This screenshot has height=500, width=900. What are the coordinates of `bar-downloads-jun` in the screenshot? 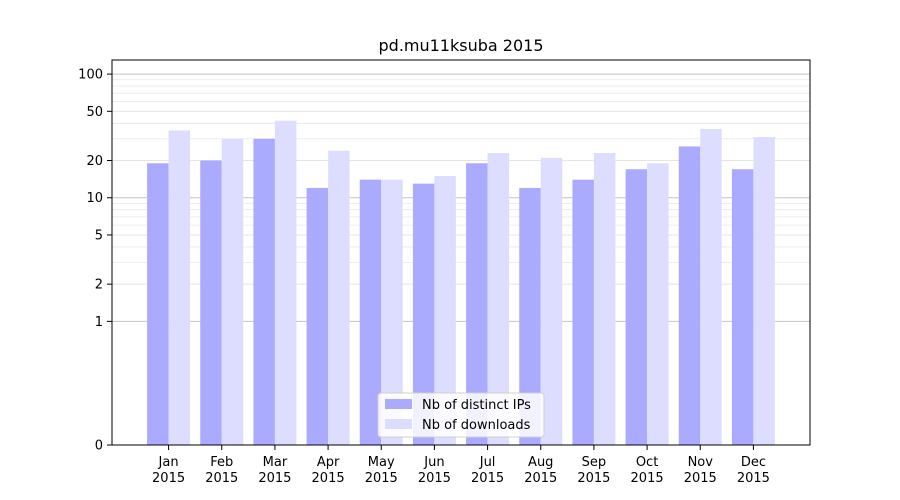 It's located at (445, 310).